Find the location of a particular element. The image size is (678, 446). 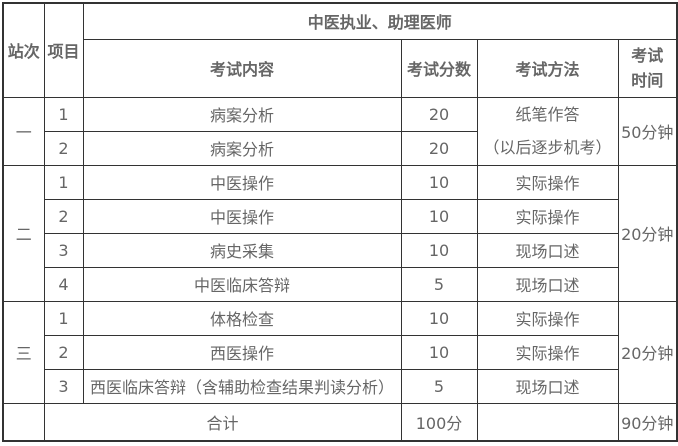

exam-content-cell: 西医操作 is located at coordinates (242, 352).